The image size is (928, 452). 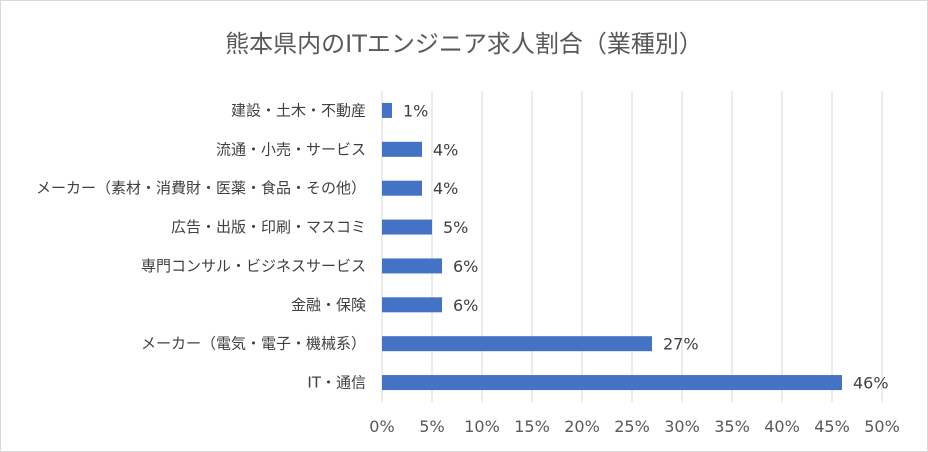 I want to click on x-tick-label: 30%, so click(x=682, y=426).